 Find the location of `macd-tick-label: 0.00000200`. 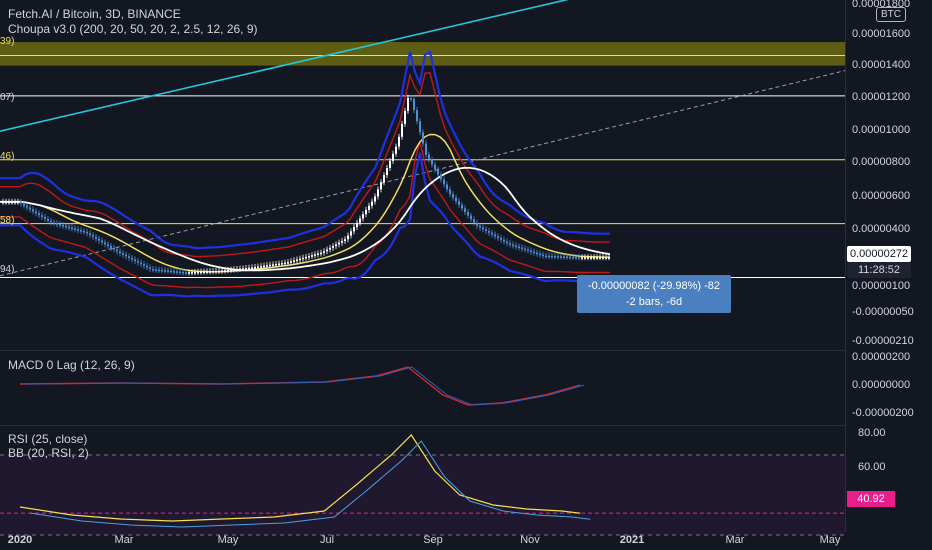

macd-tick-label: 0.00000200 is located at coordinates (881, 357).